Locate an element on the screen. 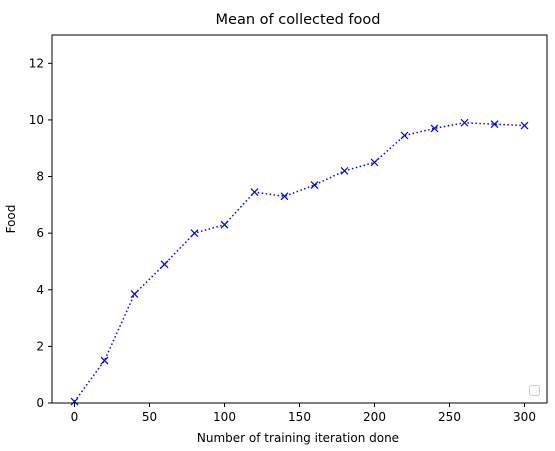 Image resolution: width=555 pixels, height=451 pixels. y-axis-ticks: 0 2 4 6 8 10 12 is located at coordinates (40, 233).